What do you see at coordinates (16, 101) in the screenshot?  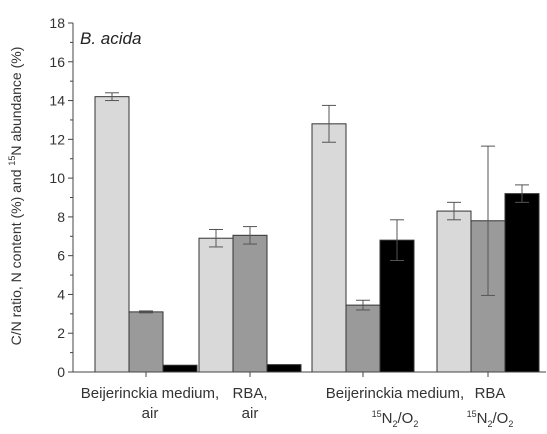 I see `y-axis-title-suffix: N abundance (%)` at bounding box center [16, 101].